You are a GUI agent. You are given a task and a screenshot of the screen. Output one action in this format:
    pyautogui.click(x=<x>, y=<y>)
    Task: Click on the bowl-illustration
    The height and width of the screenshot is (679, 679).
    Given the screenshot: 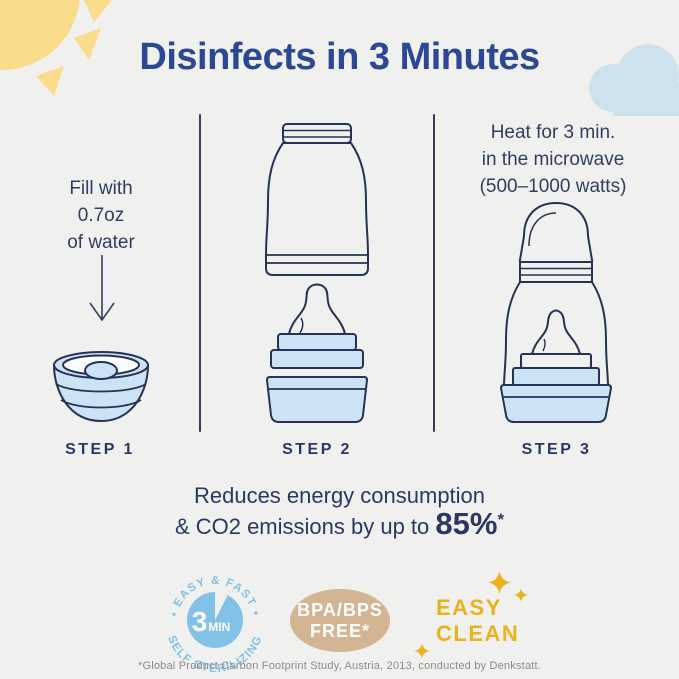 What is the action you would take?
    pyautogui.click(x=101, y=387)
    